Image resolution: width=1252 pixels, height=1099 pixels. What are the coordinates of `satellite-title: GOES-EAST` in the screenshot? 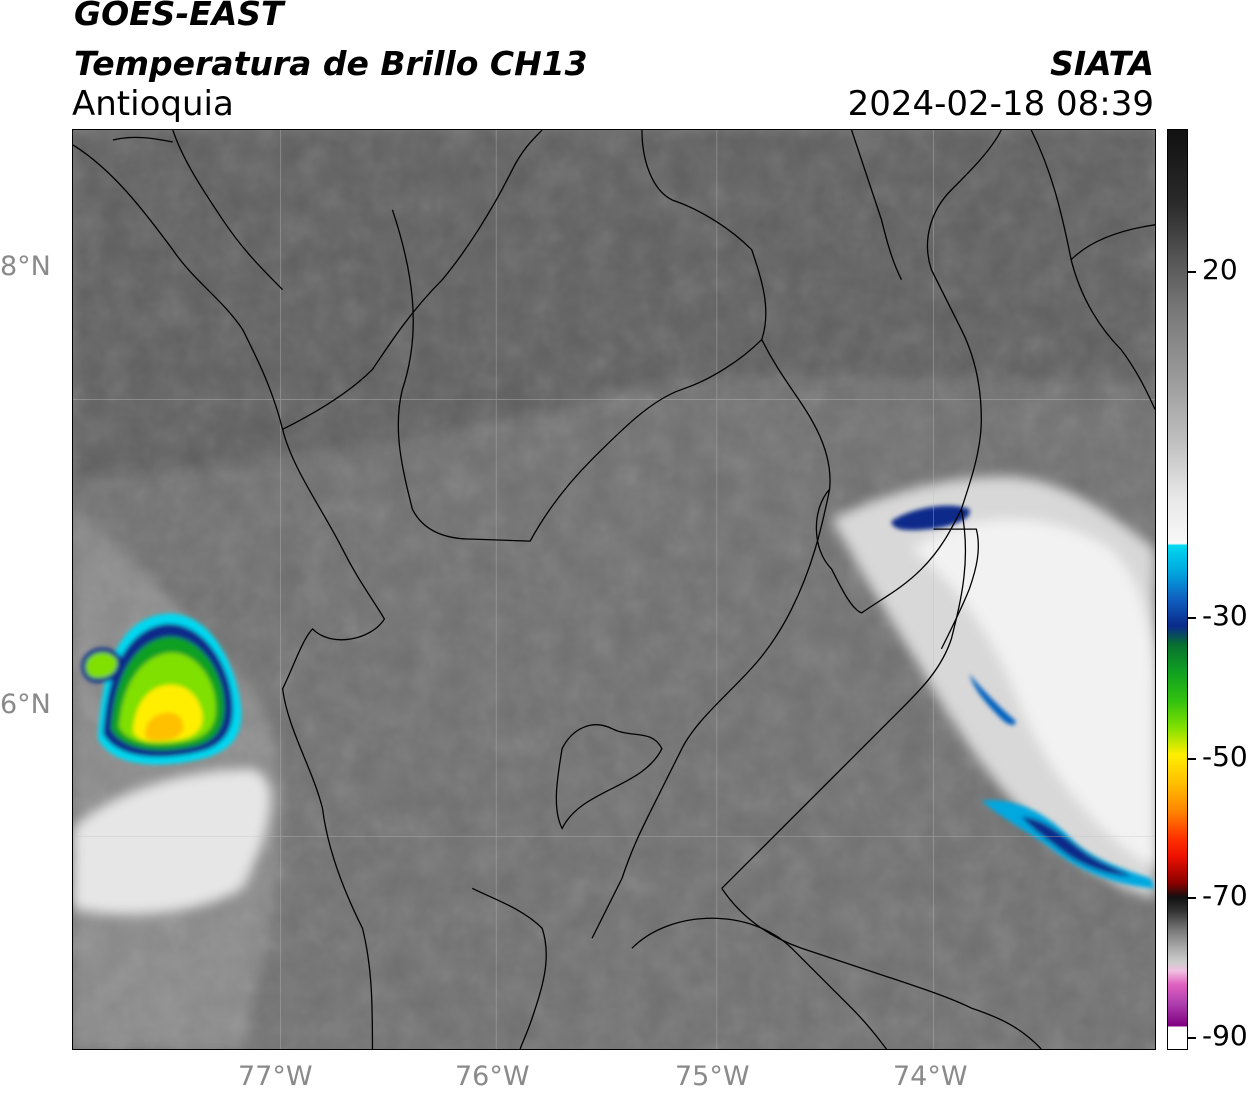 It's located at (179, 16).